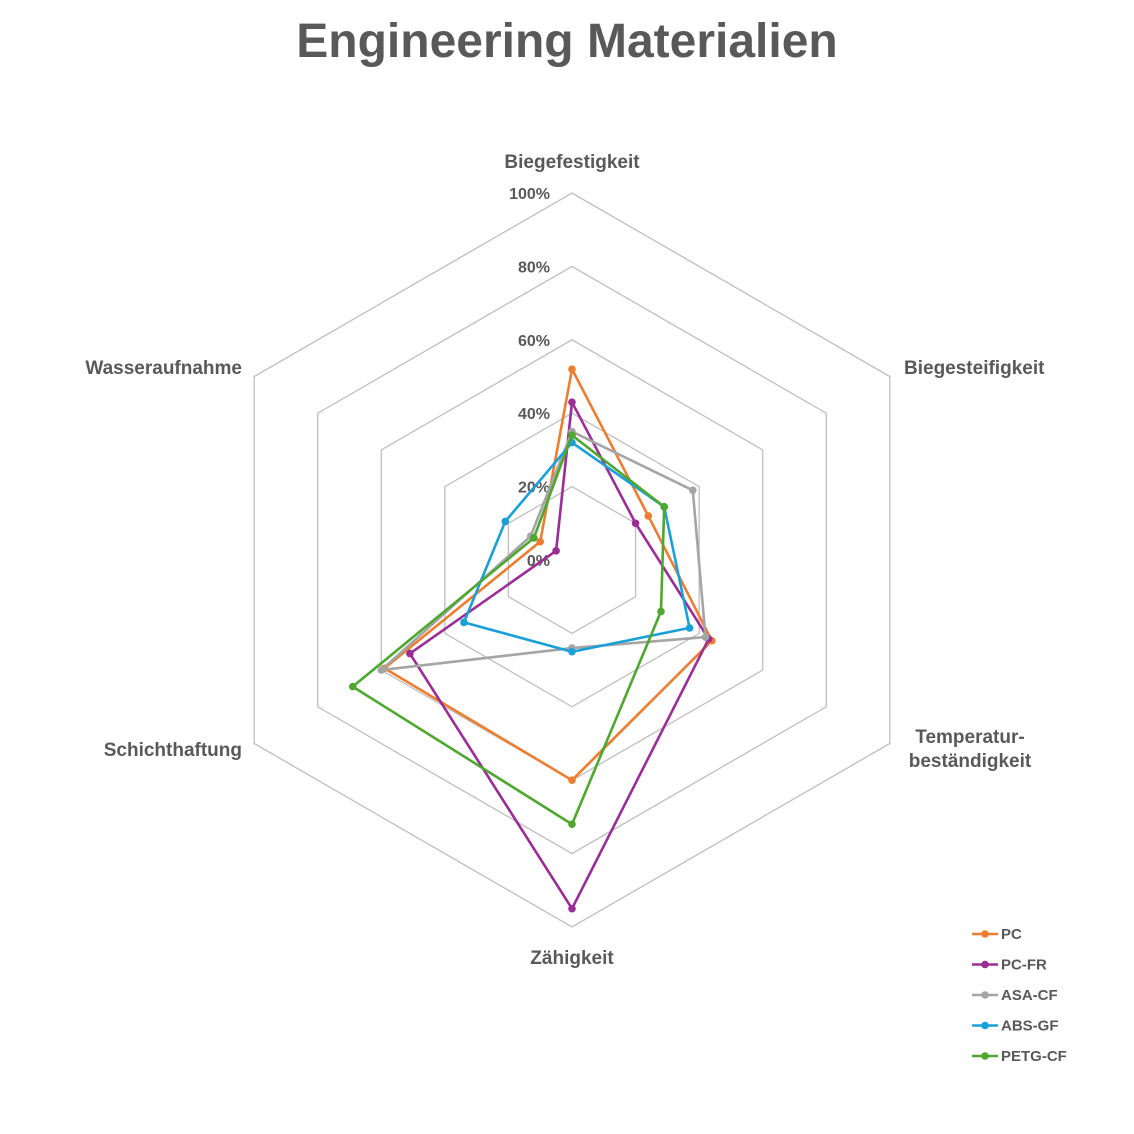 The width and height of the screenshot is (1134, 1134). I want to click on tick-label: 100%, so click(529, 194).